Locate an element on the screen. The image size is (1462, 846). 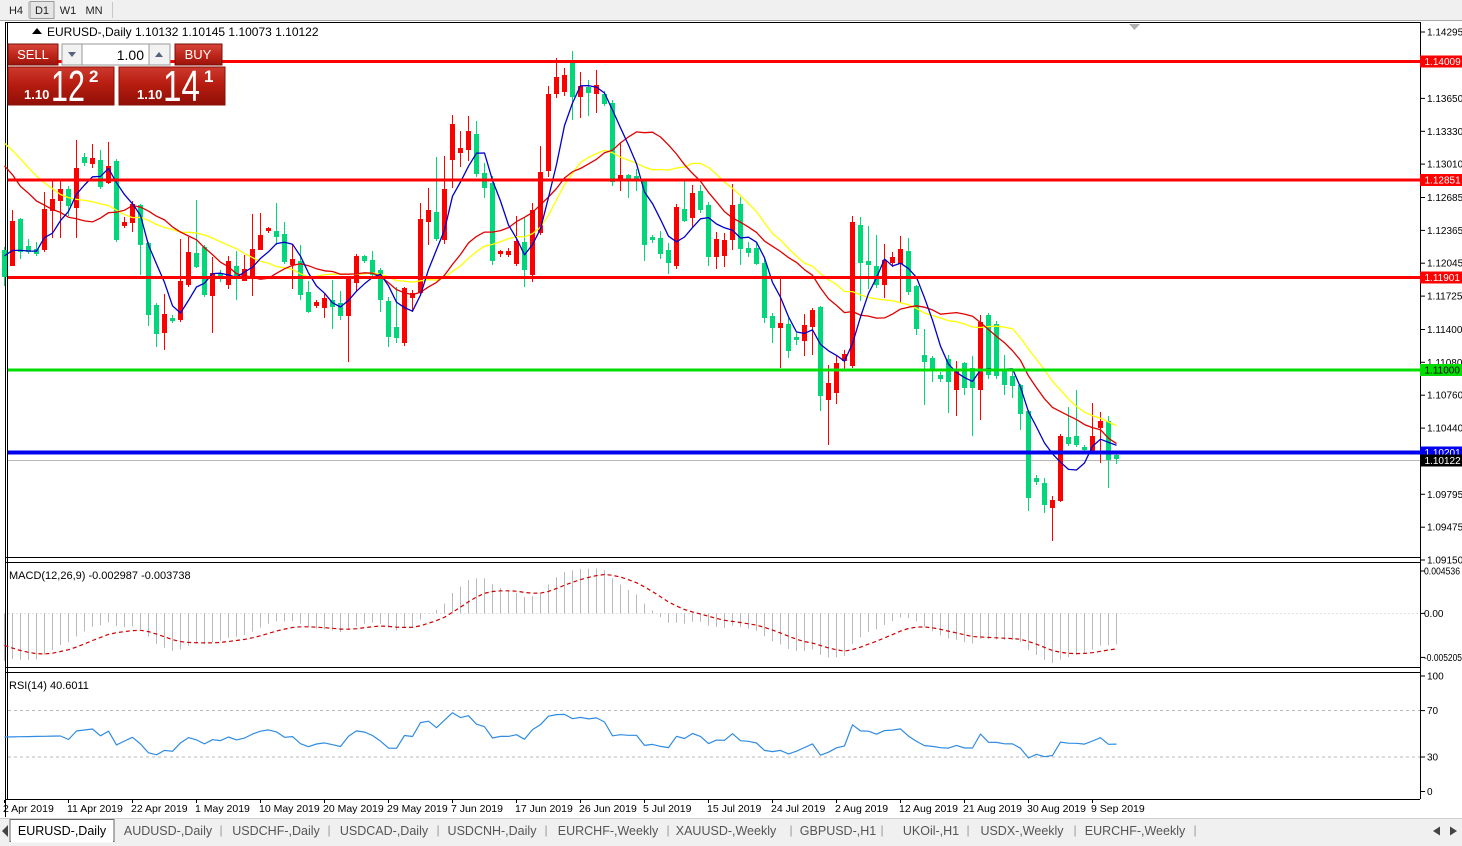
svg-text: 20 May 2019 is located at coordinates (353, 809).